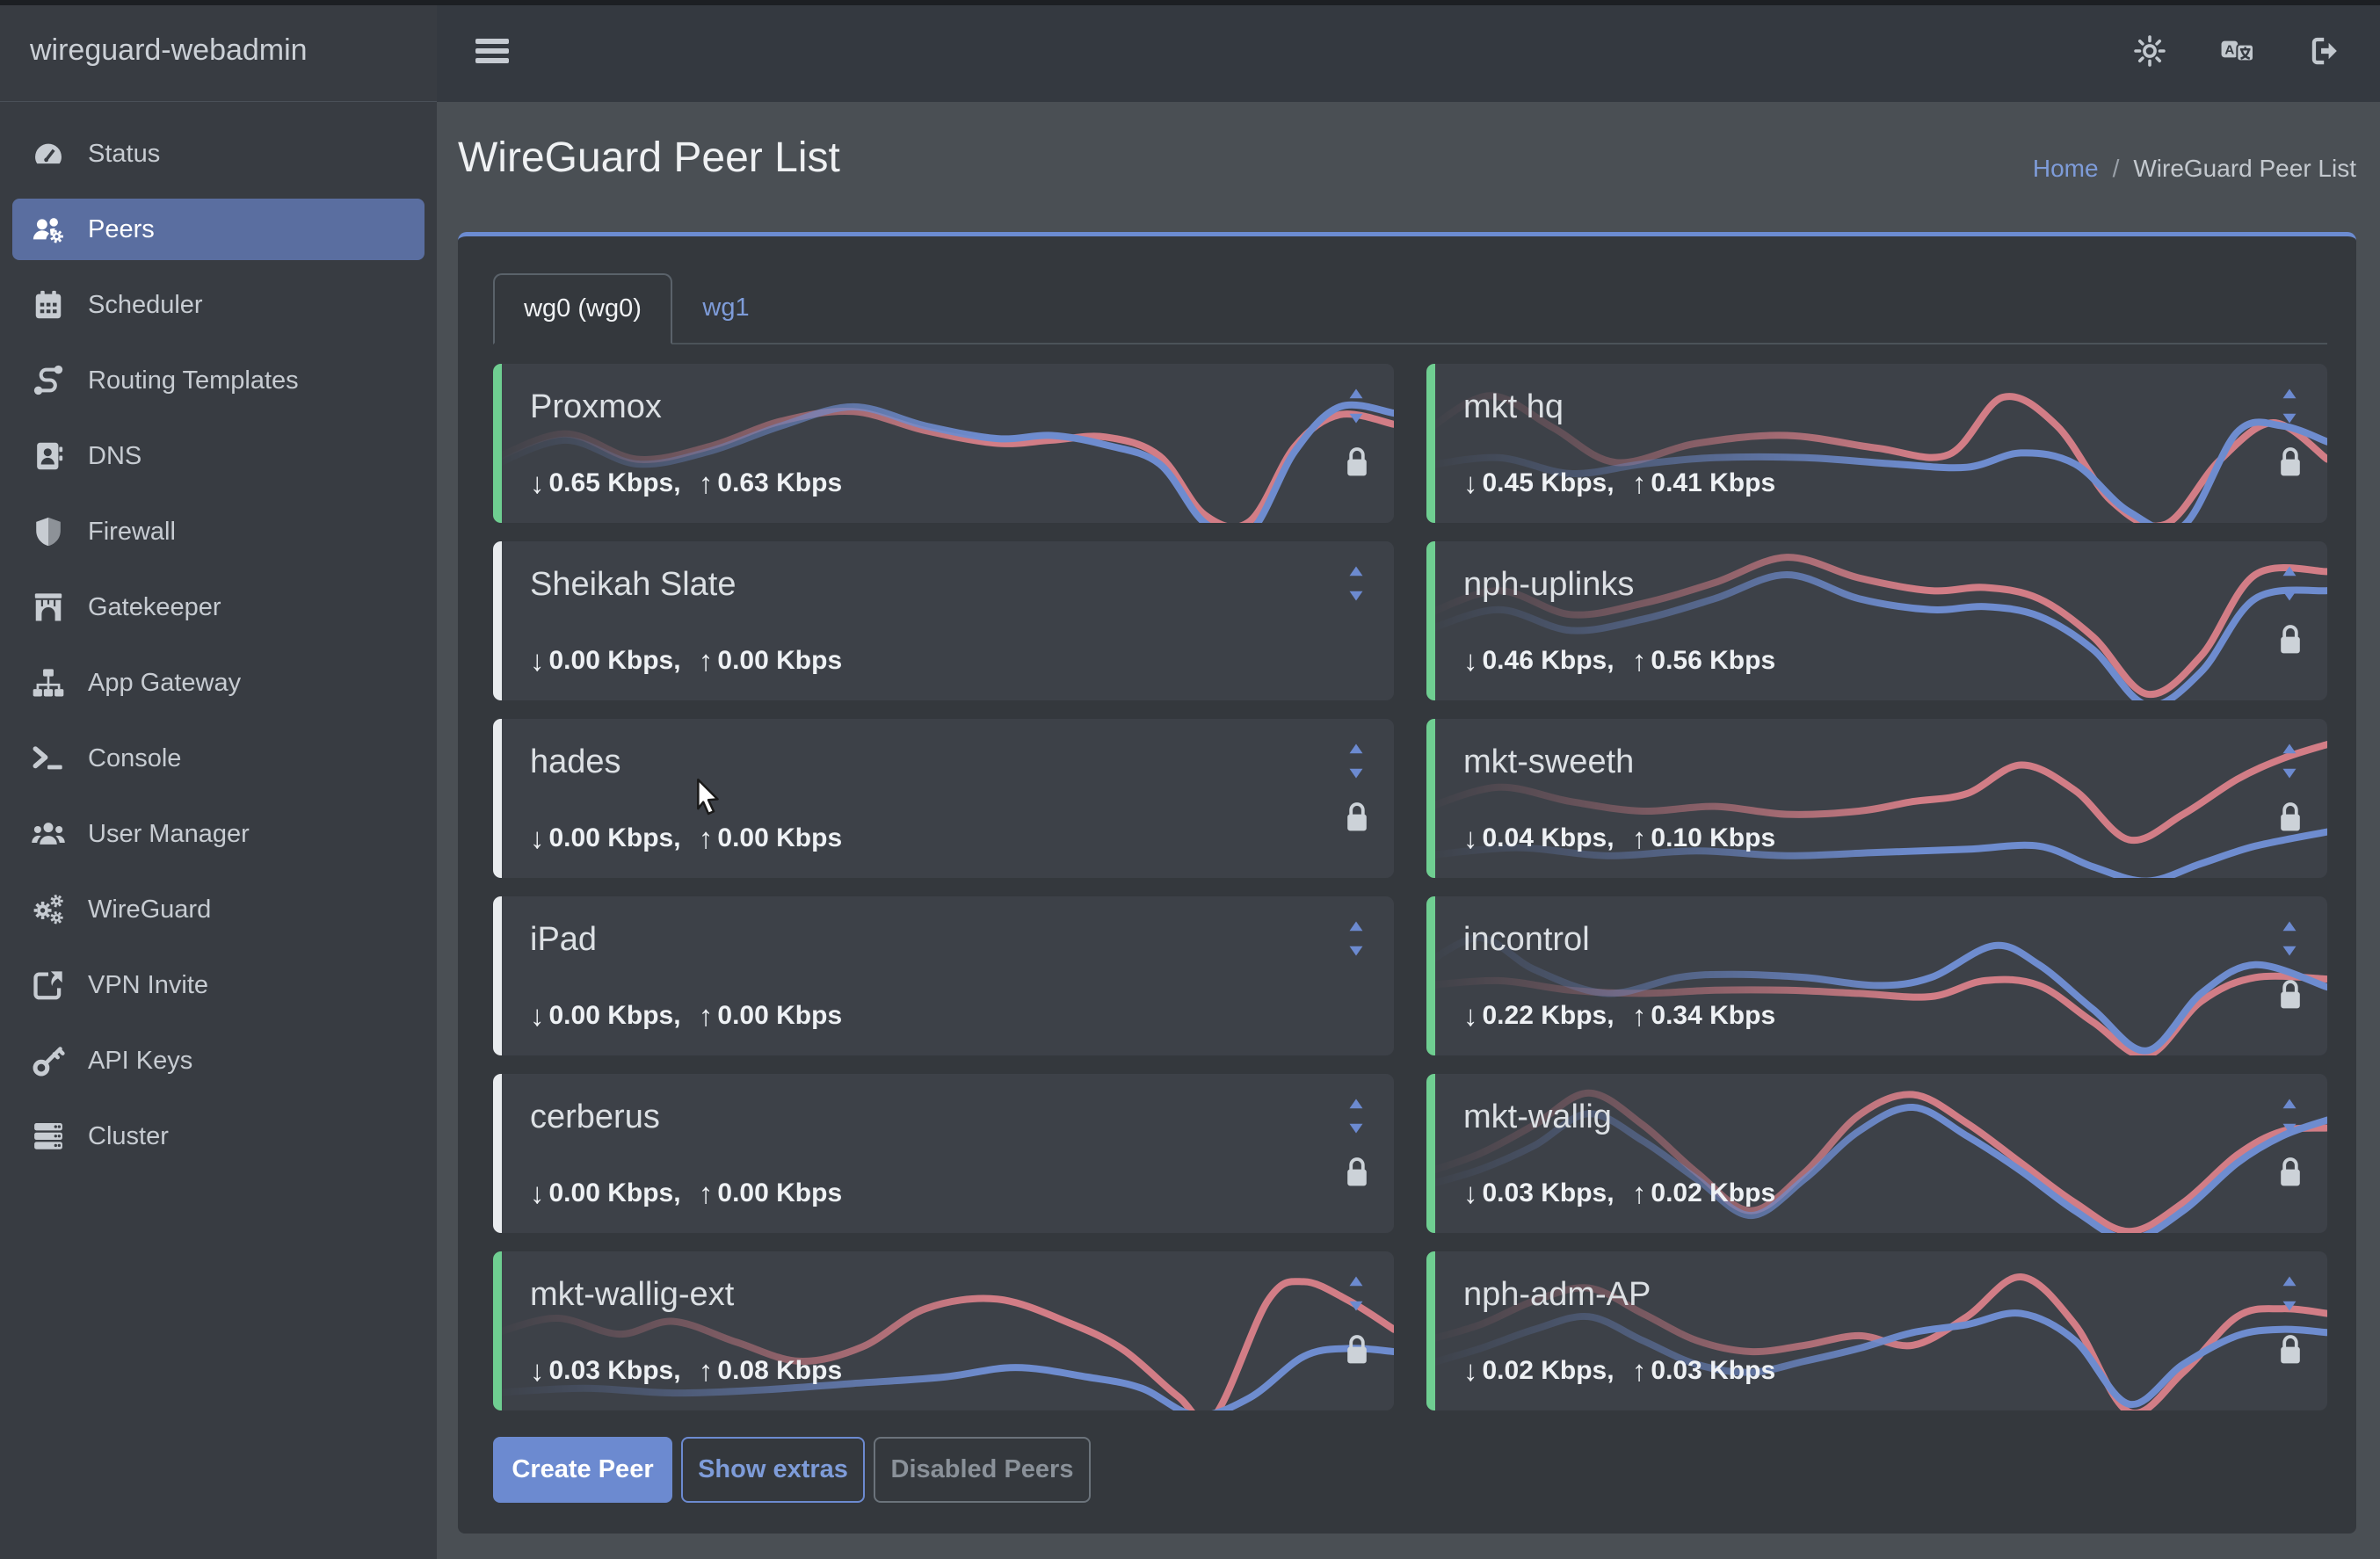  I want to click on breadcrumb-home-link: Home, so click(2065, 169).